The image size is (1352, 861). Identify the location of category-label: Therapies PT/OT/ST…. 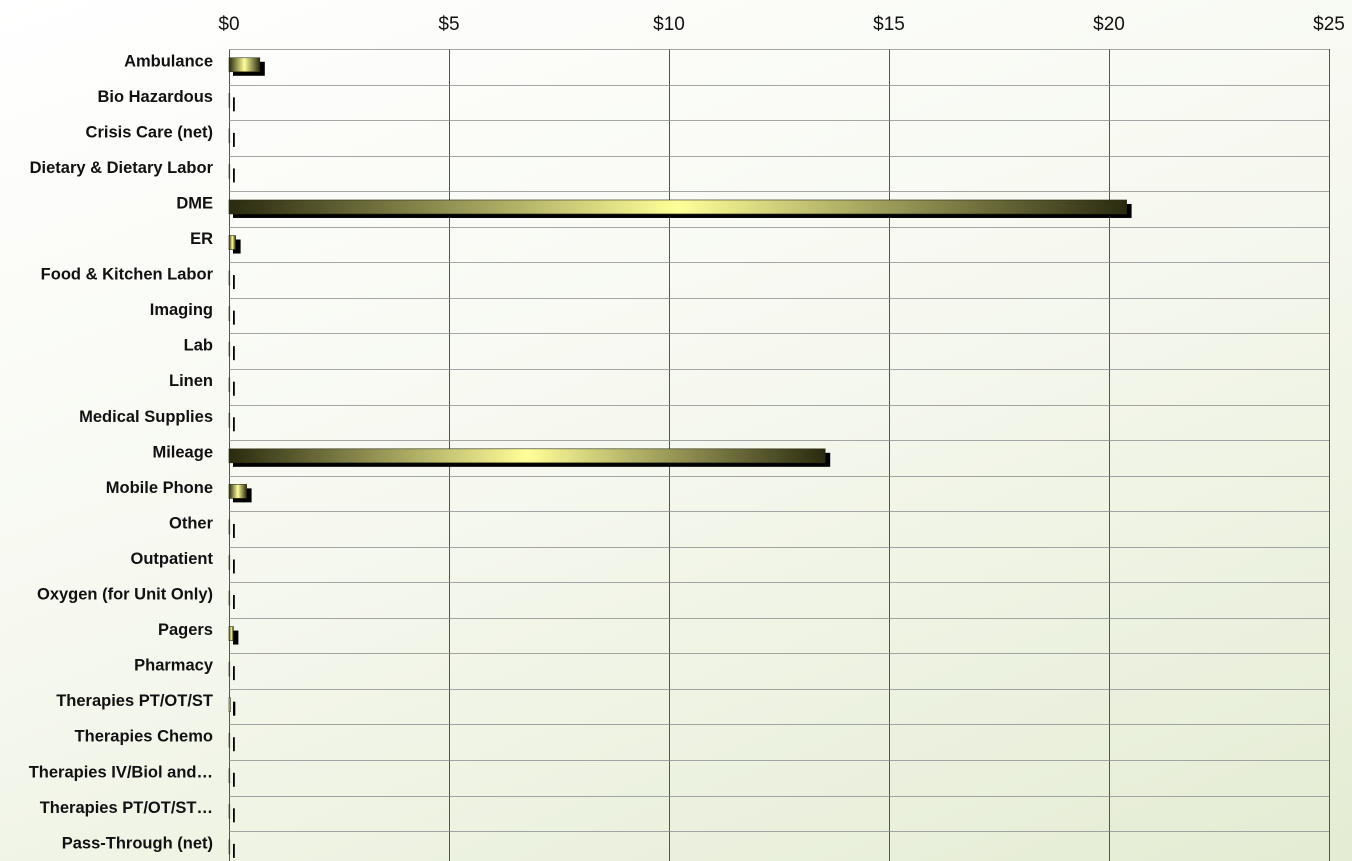
(126, 808).